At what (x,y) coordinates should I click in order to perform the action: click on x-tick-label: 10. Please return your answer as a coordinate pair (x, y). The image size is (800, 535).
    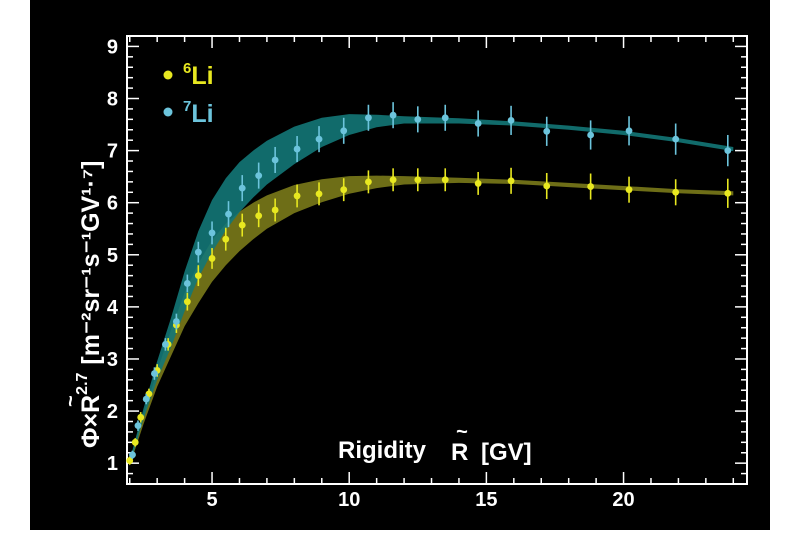
    Looking at the image, I should click on (349, 500).